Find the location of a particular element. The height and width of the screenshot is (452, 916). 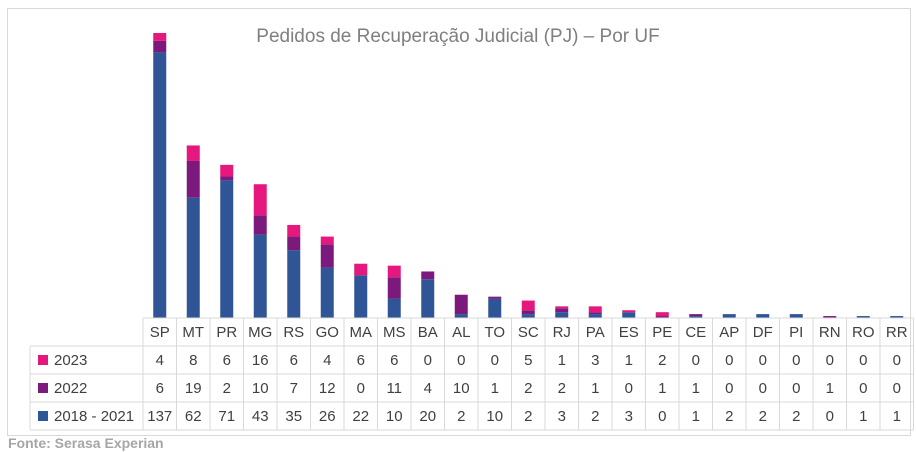

bar-BA-2022 is located at coordinates (428, 275).